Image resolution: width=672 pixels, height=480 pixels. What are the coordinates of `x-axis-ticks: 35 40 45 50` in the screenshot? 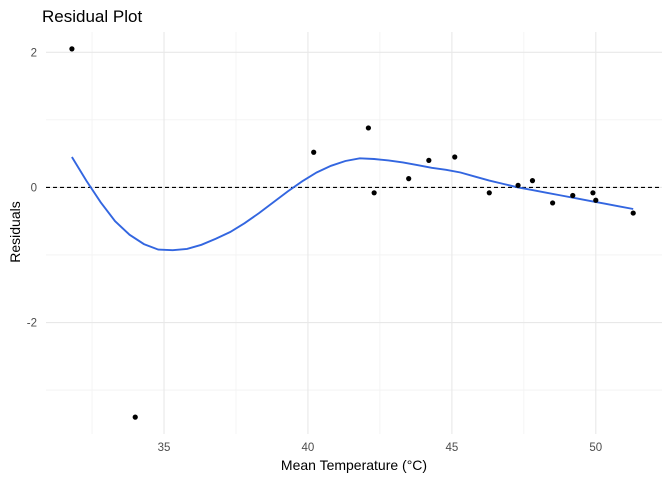 It's located at (380, 448).